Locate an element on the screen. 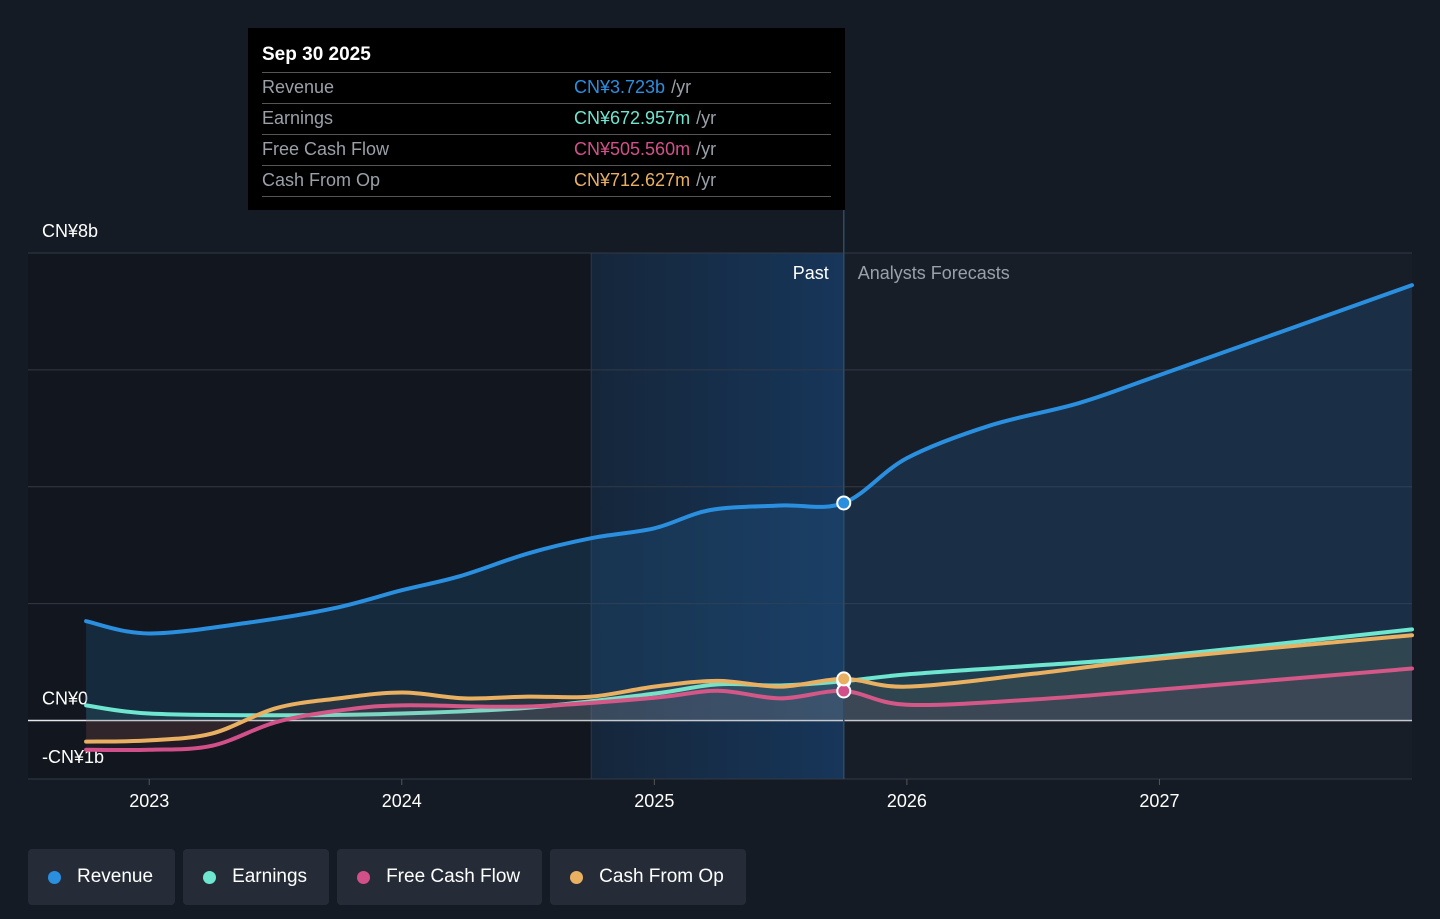  tooltip-label: Earnings is located at coordinates (298, 118).